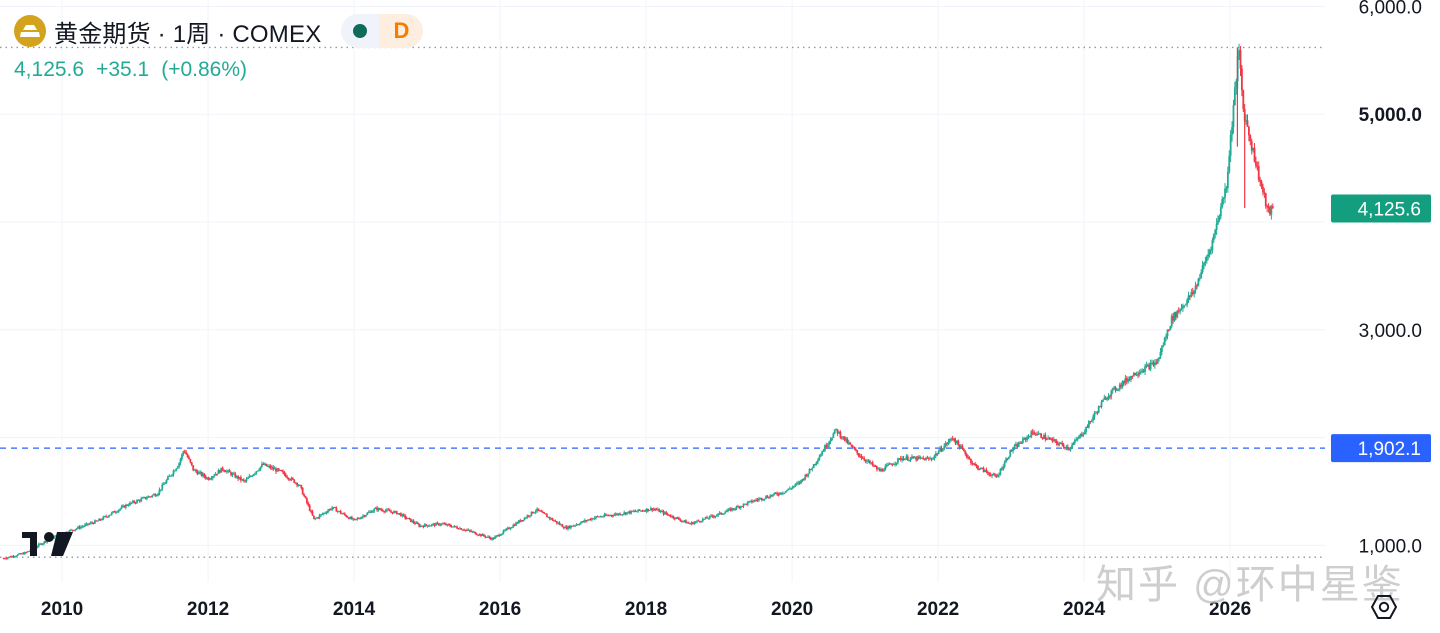 The width and height of the screenshot is (1440, 633). Describe the element at coordinates (401, 31) in the screenshot. I see `interval-badge: D` at that location.